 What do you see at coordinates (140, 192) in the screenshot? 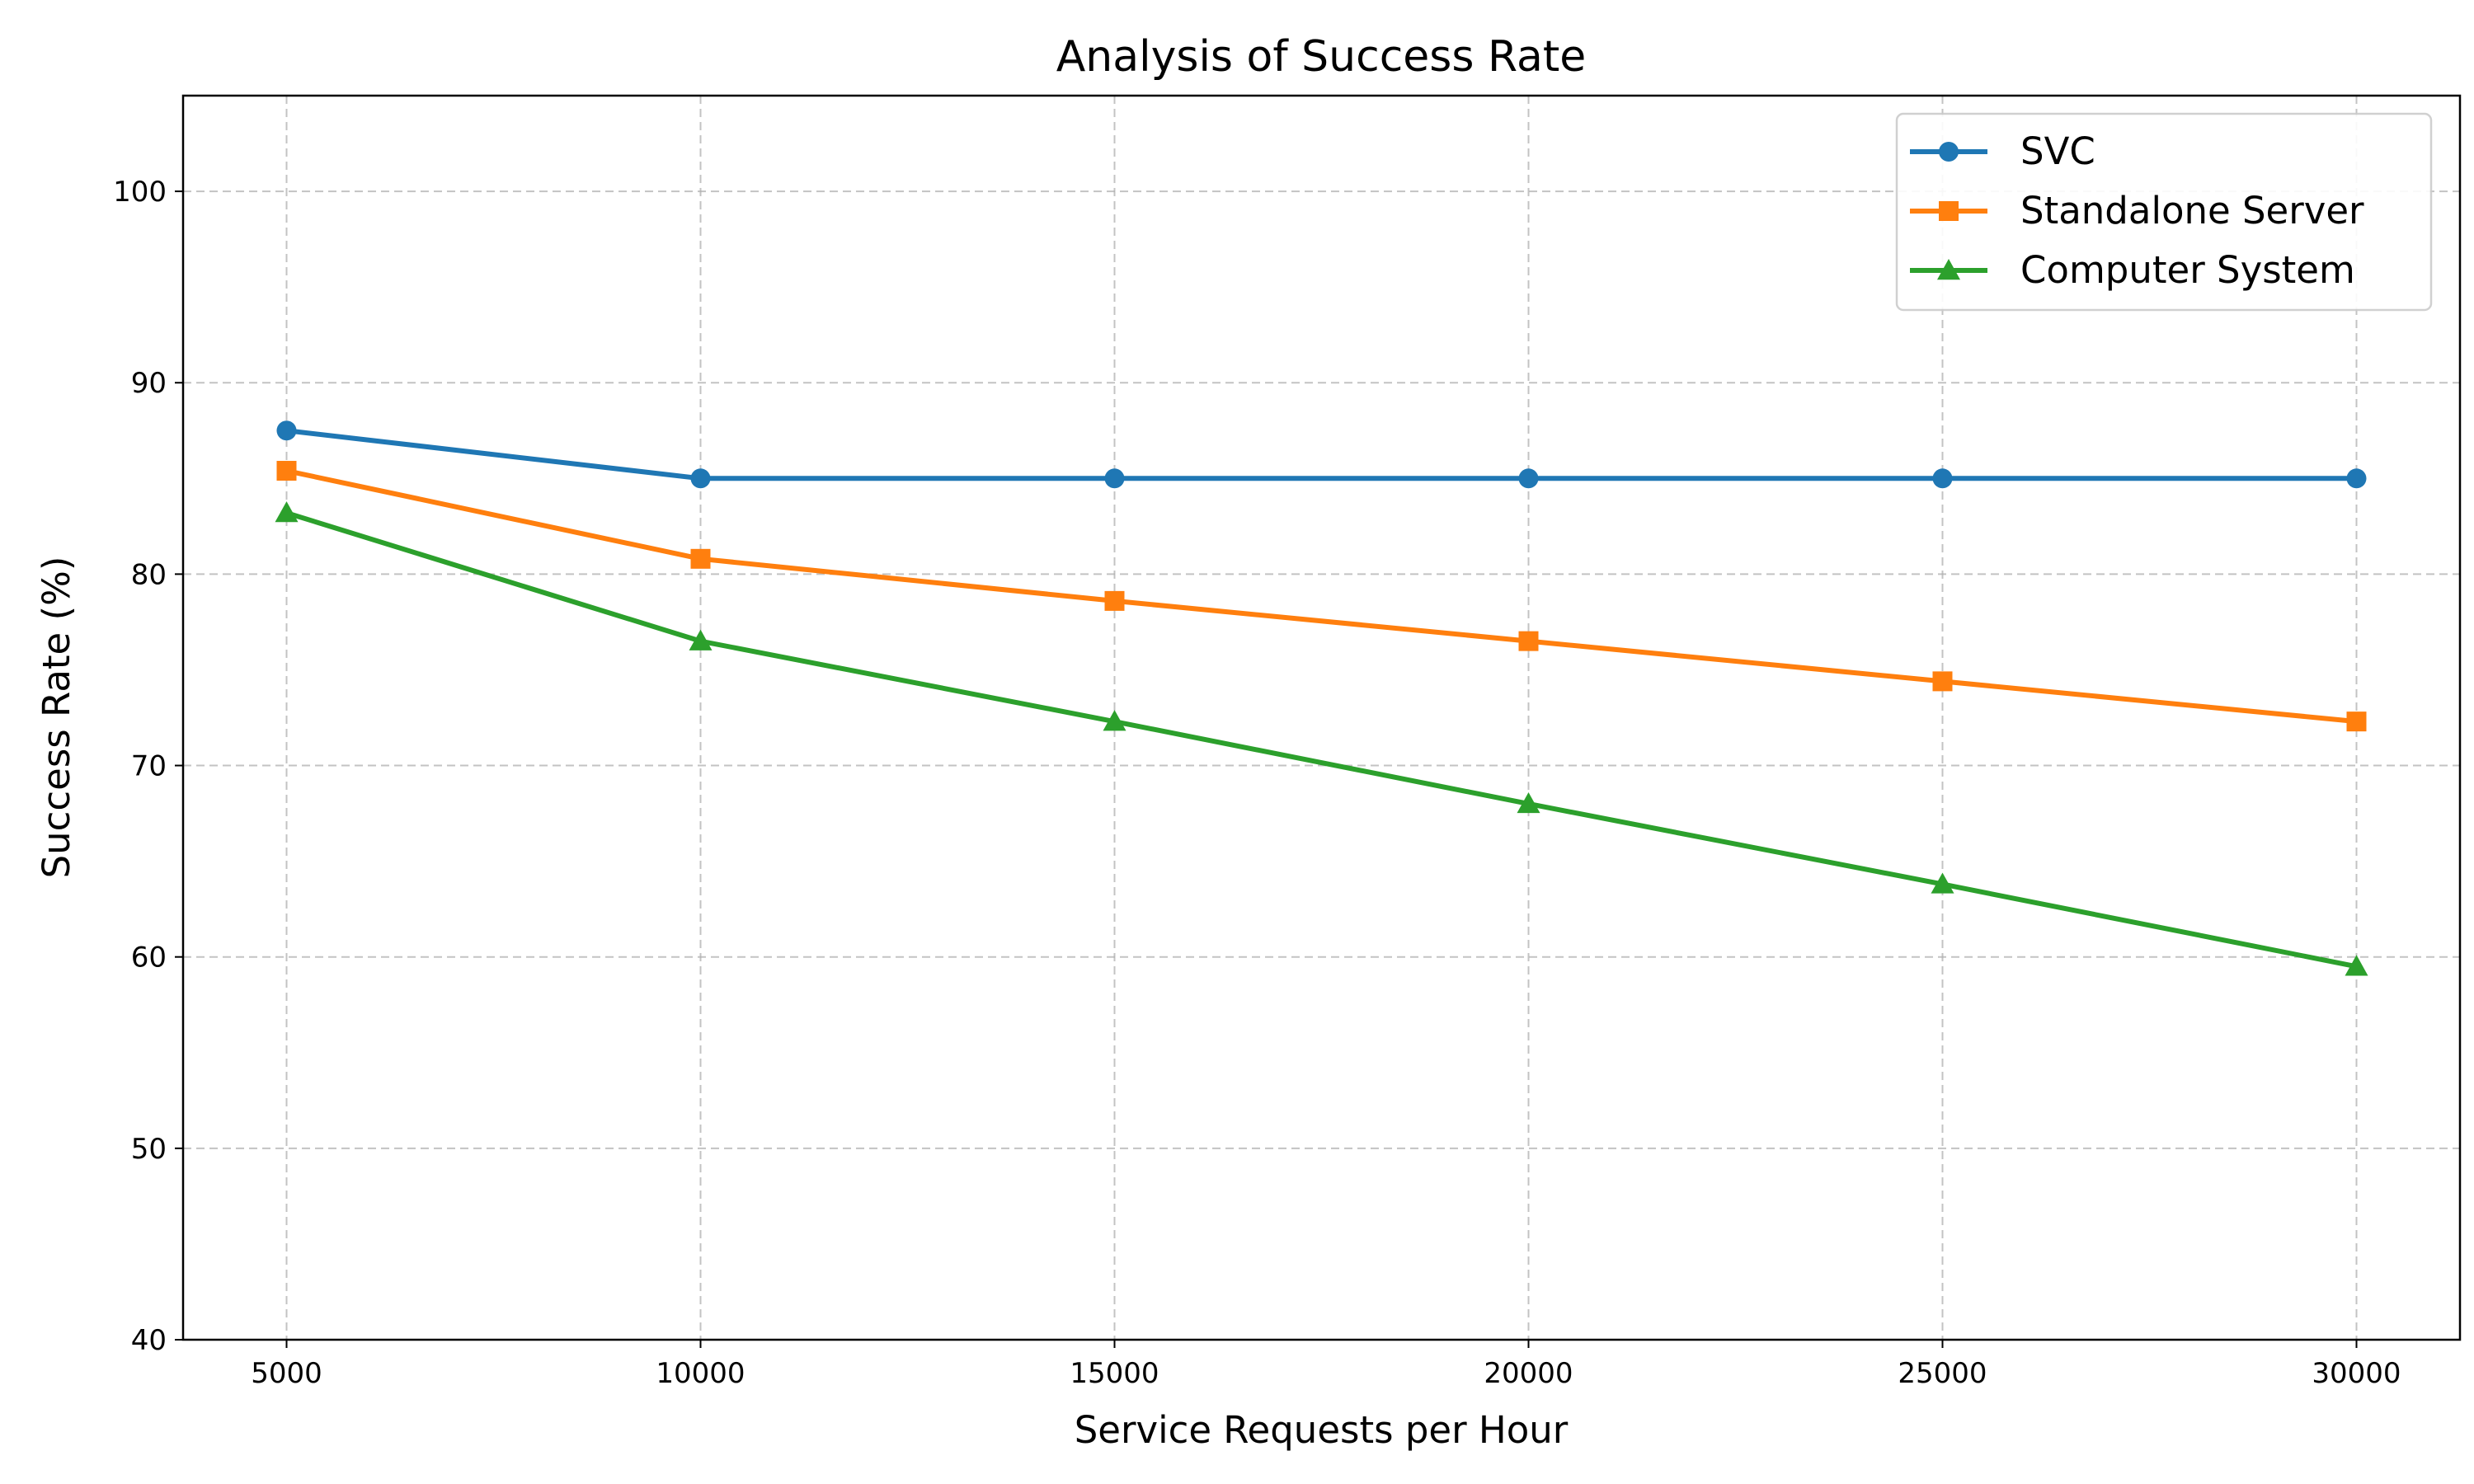
I see `y-tick-label: 100` at bounding box center [140, 192].